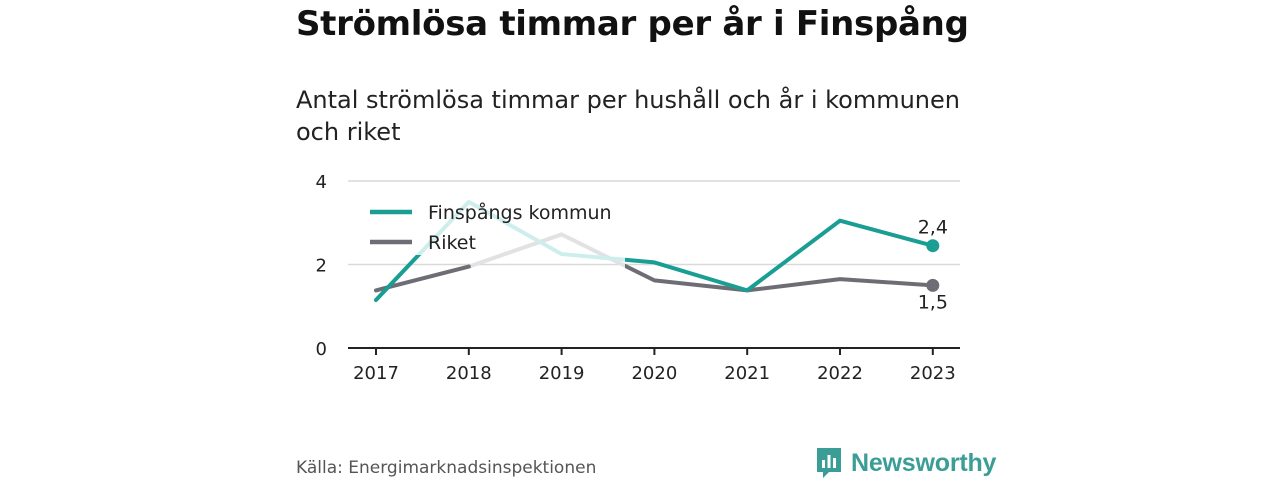  I want to click on brand-name: Newsworthy, so click(924, 462).